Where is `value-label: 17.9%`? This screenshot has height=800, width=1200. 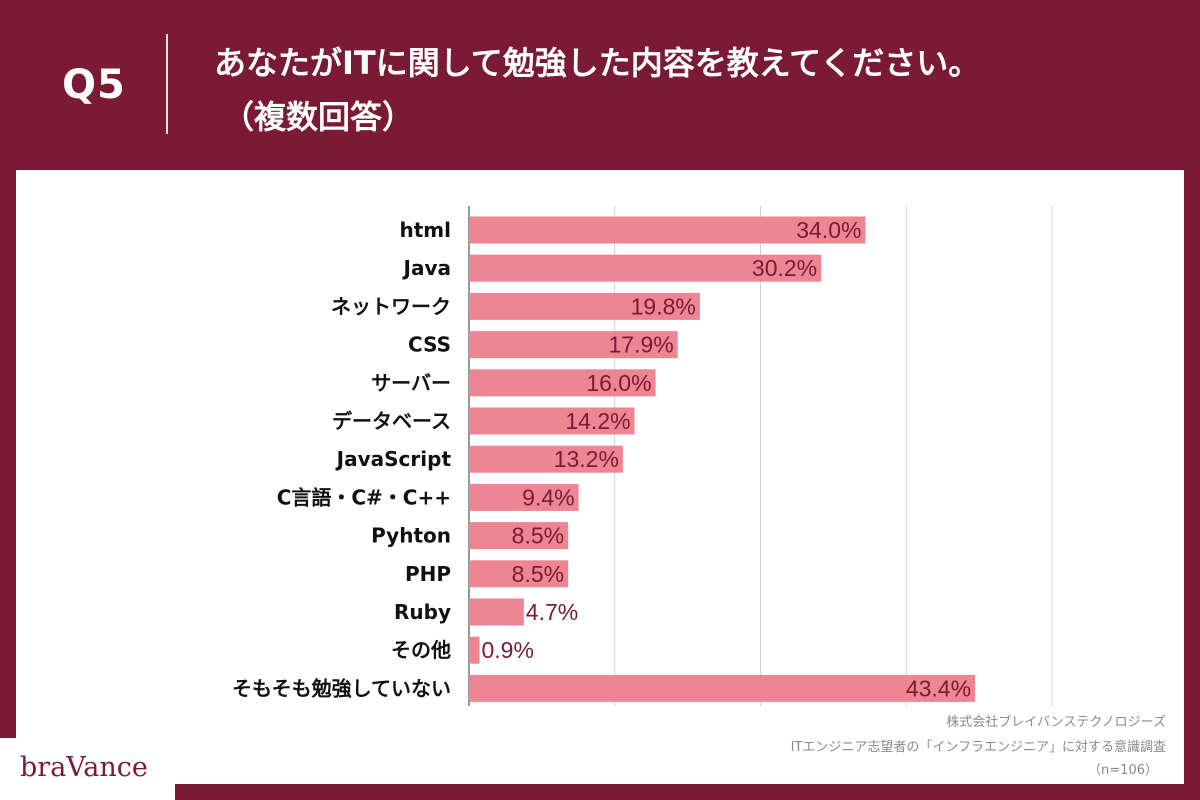
value-label: 17.9% is located at coordinates (640, 345).